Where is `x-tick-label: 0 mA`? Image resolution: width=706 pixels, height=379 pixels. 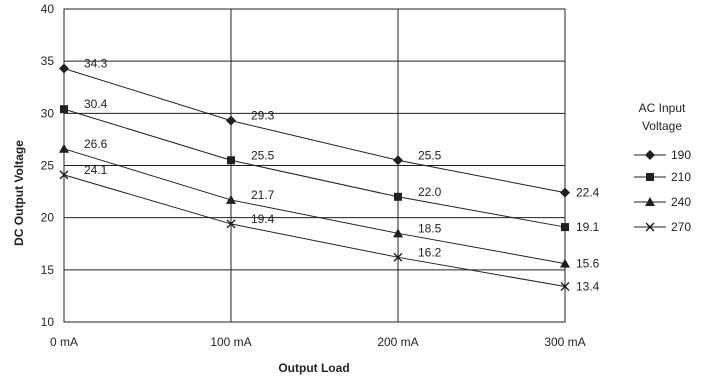 x-tick-label: 0 mA is located at coordinates (64, 342).